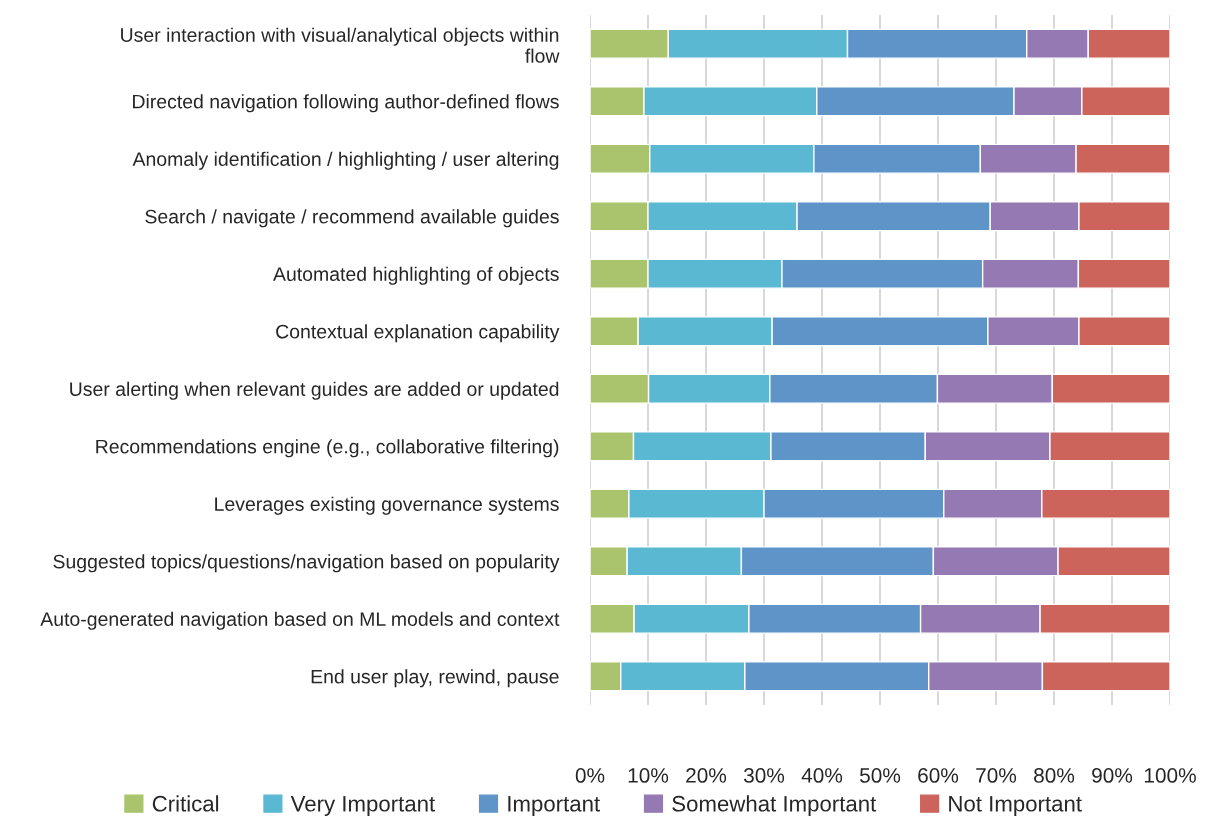 Image resolution: width=1207 pixels, height=836 pixels. Describe the element at coordinates (938, 775) in the screenshot. I see `x-tick-label: 60%` at that location.